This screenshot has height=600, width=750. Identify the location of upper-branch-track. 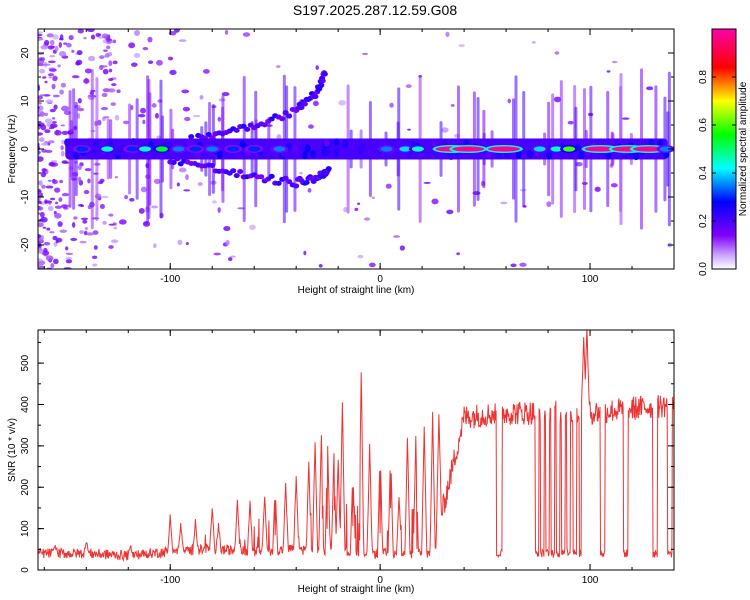
(247, 109).